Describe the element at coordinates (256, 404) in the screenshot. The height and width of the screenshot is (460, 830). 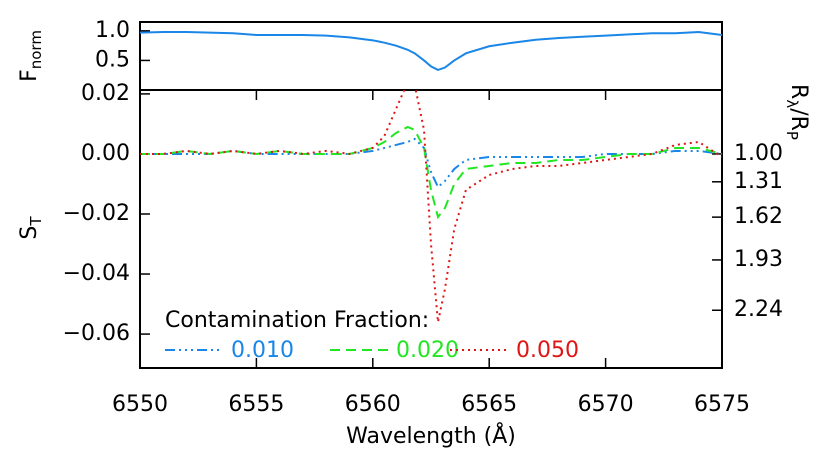
I see `x-tick-label: 6555` at that location.